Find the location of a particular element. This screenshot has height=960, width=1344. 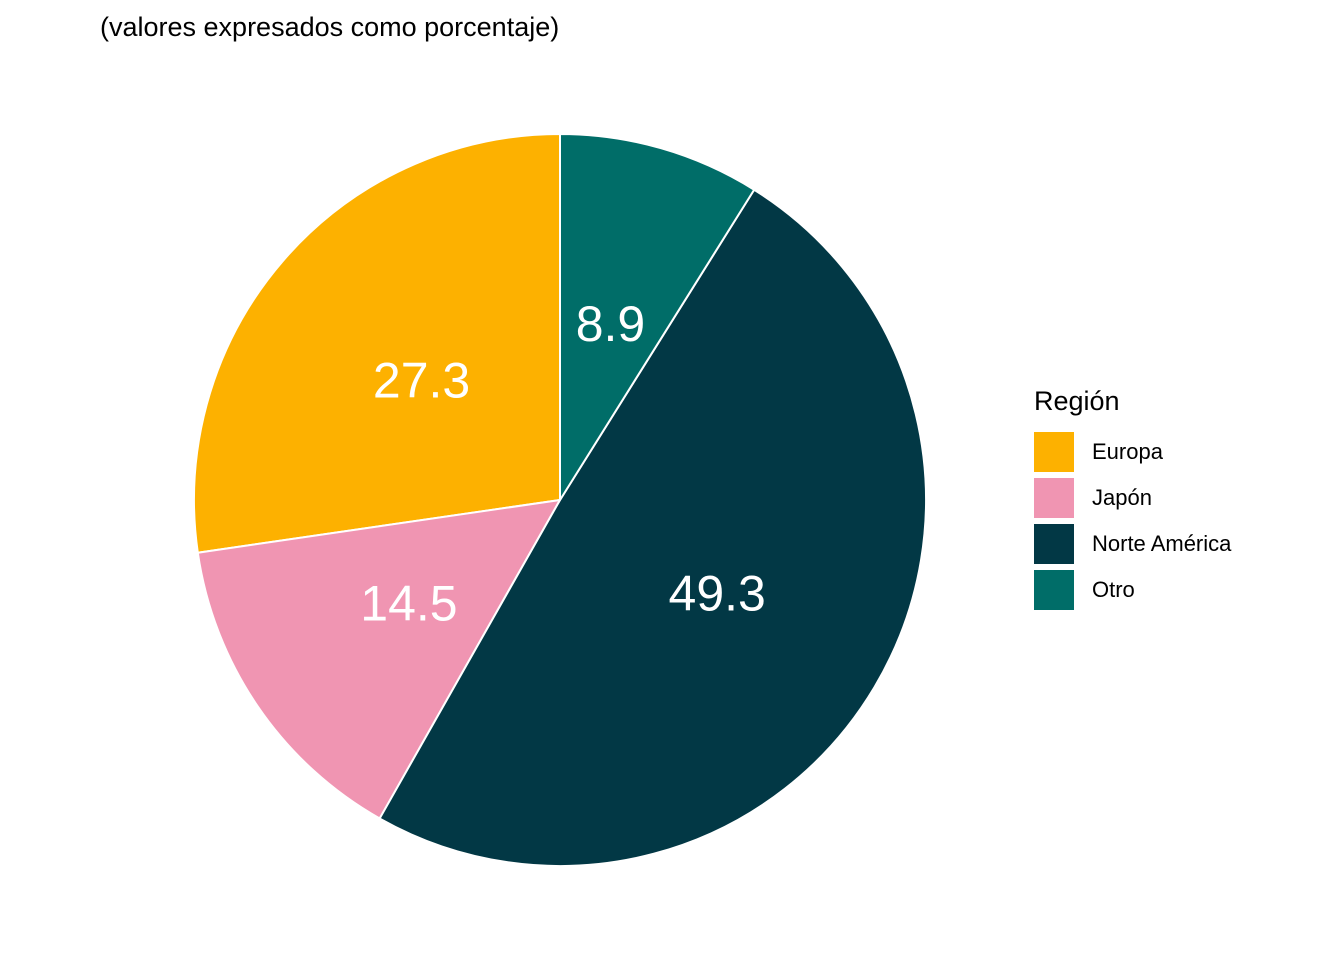

legend-label: Europa is located at coordinates (1127, 451).